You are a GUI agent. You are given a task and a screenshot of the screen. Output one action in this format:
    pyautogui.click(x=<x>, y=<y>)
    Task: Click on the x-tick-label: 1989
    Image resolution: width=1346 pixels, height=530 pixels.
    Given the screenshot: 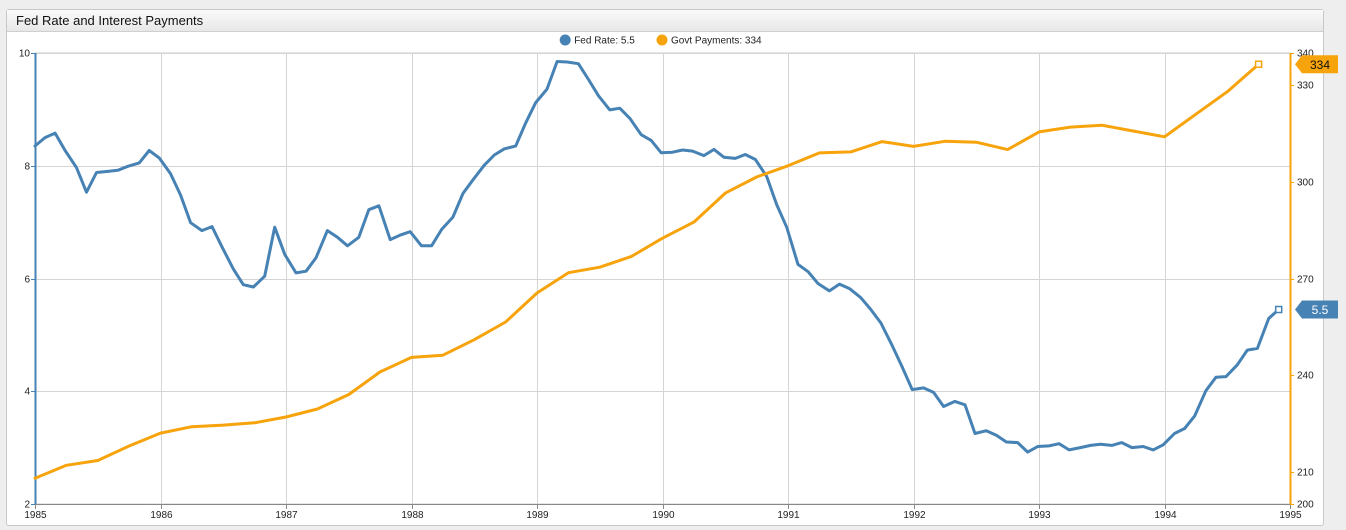 What is the action you would take?
    pyautogui.click(x=537, y=515)
    